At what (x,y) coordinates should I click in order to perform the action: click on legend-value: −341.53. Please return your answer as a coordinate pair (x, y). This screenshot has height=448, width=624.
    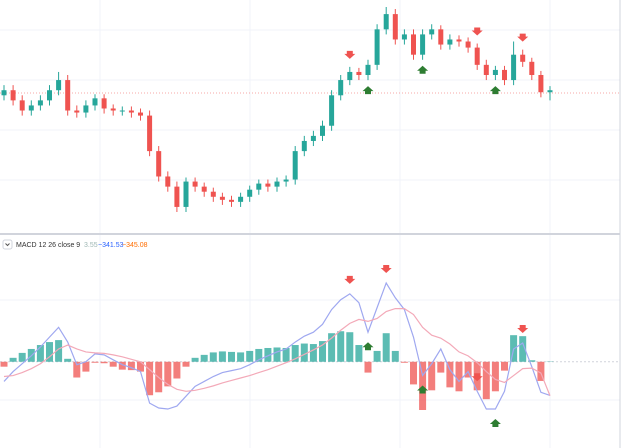
    Looking at the image, I should click on (111, 245).